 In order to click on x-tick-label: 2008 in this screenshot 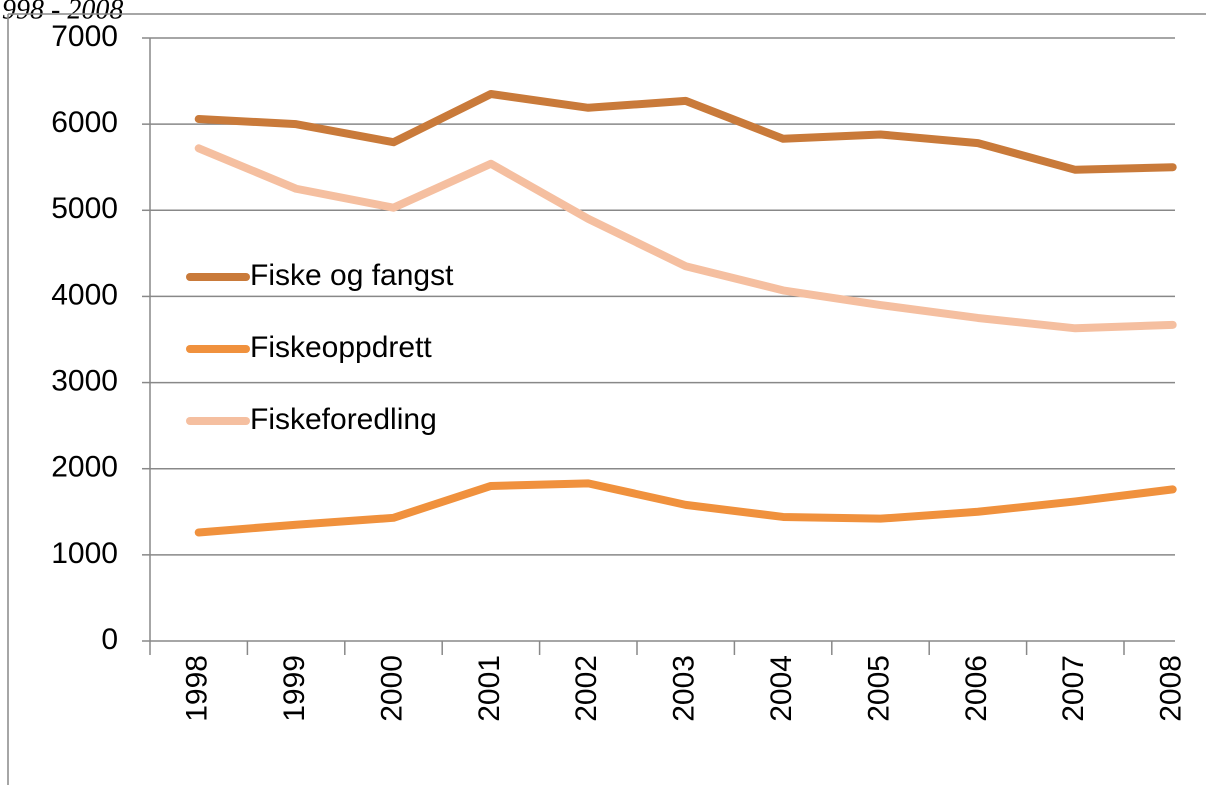, I will do `click(1171, 688)`.